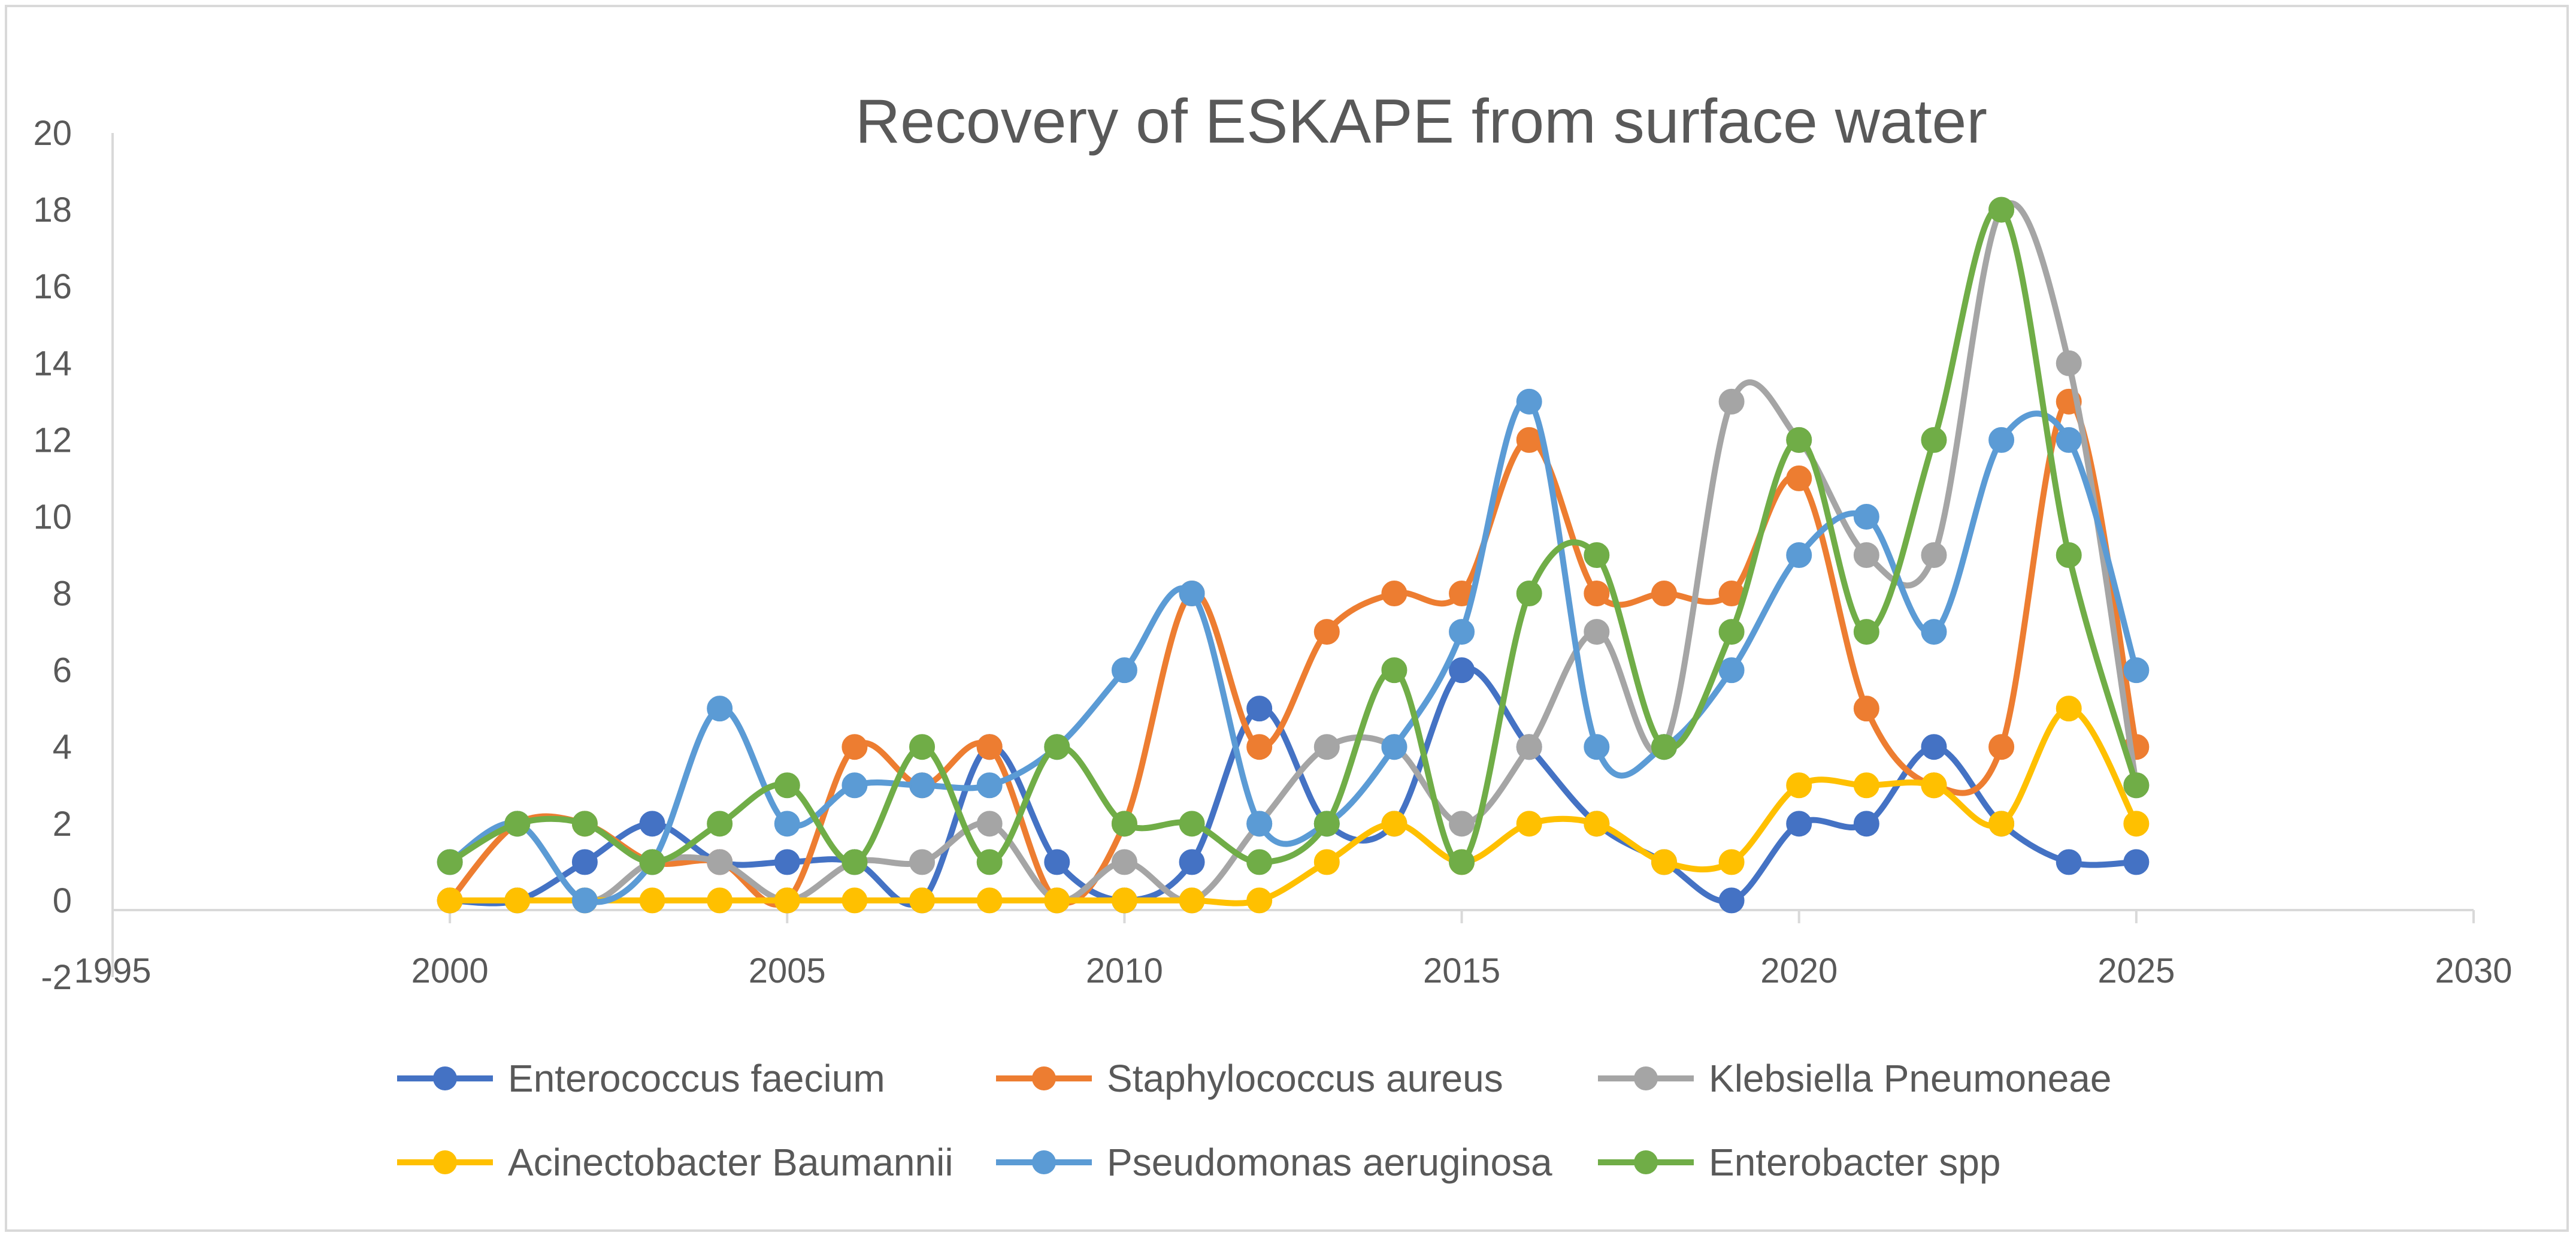 The width and height of the screenshot is (2576, 1239). Describe the element at coordinates (52, 133) in the screenshot. I see `y-tick-label: 20` at that location.